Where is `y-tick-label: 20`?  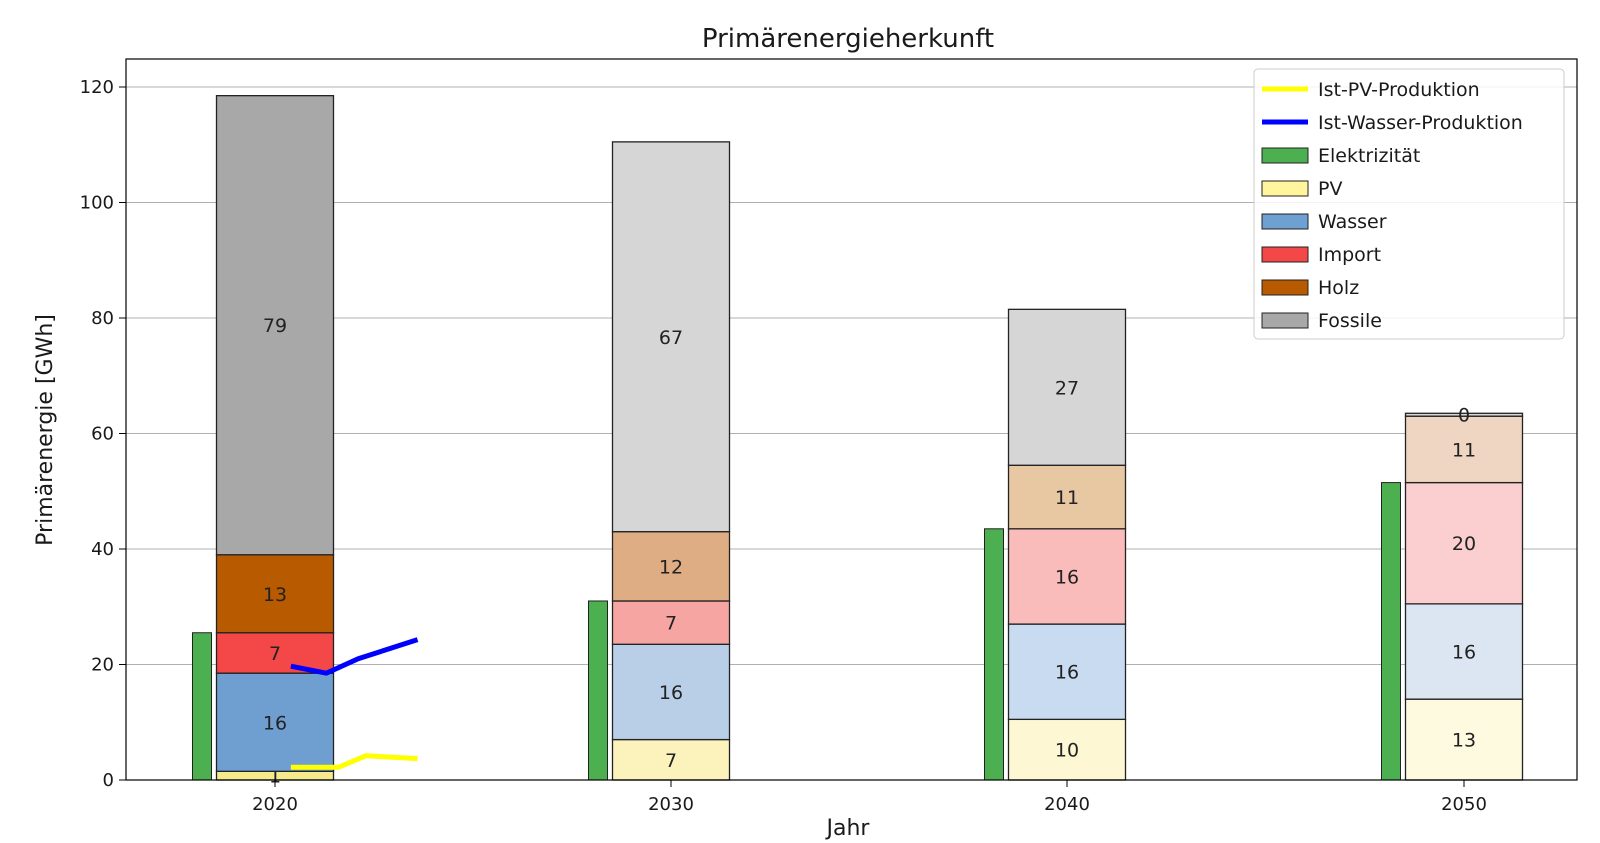 y-tick-label: 20 is located at coordinates (102, 665).